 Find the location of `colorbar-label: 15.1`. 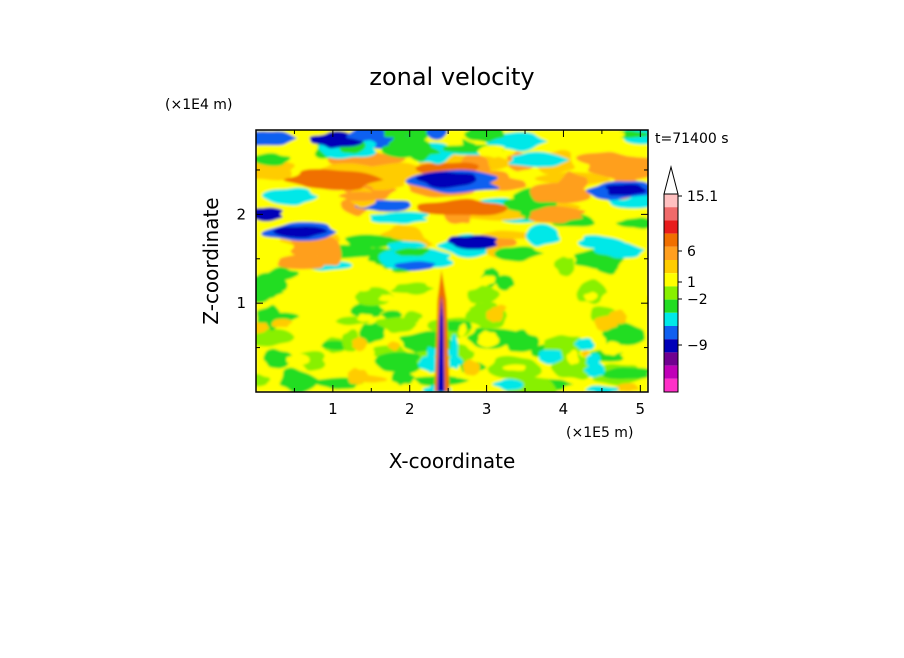

colorbar-label: 15.1 is located at coordinates (702, 197).